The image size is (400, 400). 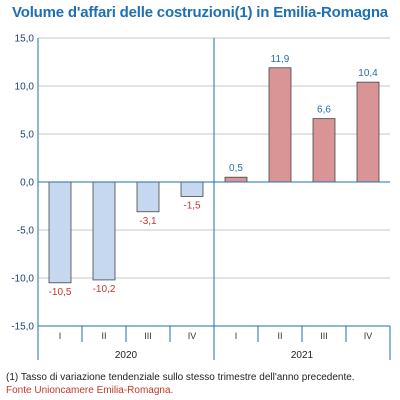 What do you see at coordinates (280, 59) in the screenshot?
I see `data-label: 11,9` at bounding box center [280, 59].